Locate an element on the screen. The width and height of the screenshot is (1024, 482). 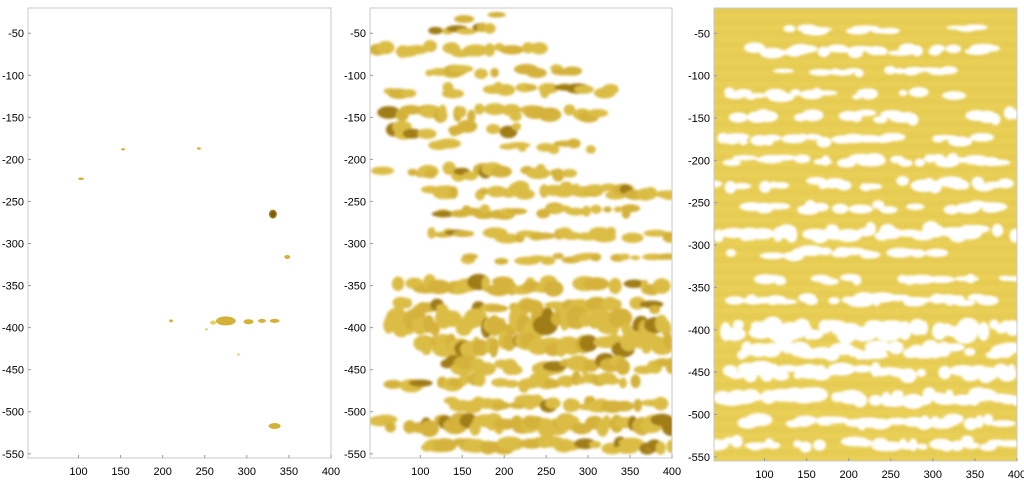
y-tick-label: -450 is located at coordinates (699, 373).